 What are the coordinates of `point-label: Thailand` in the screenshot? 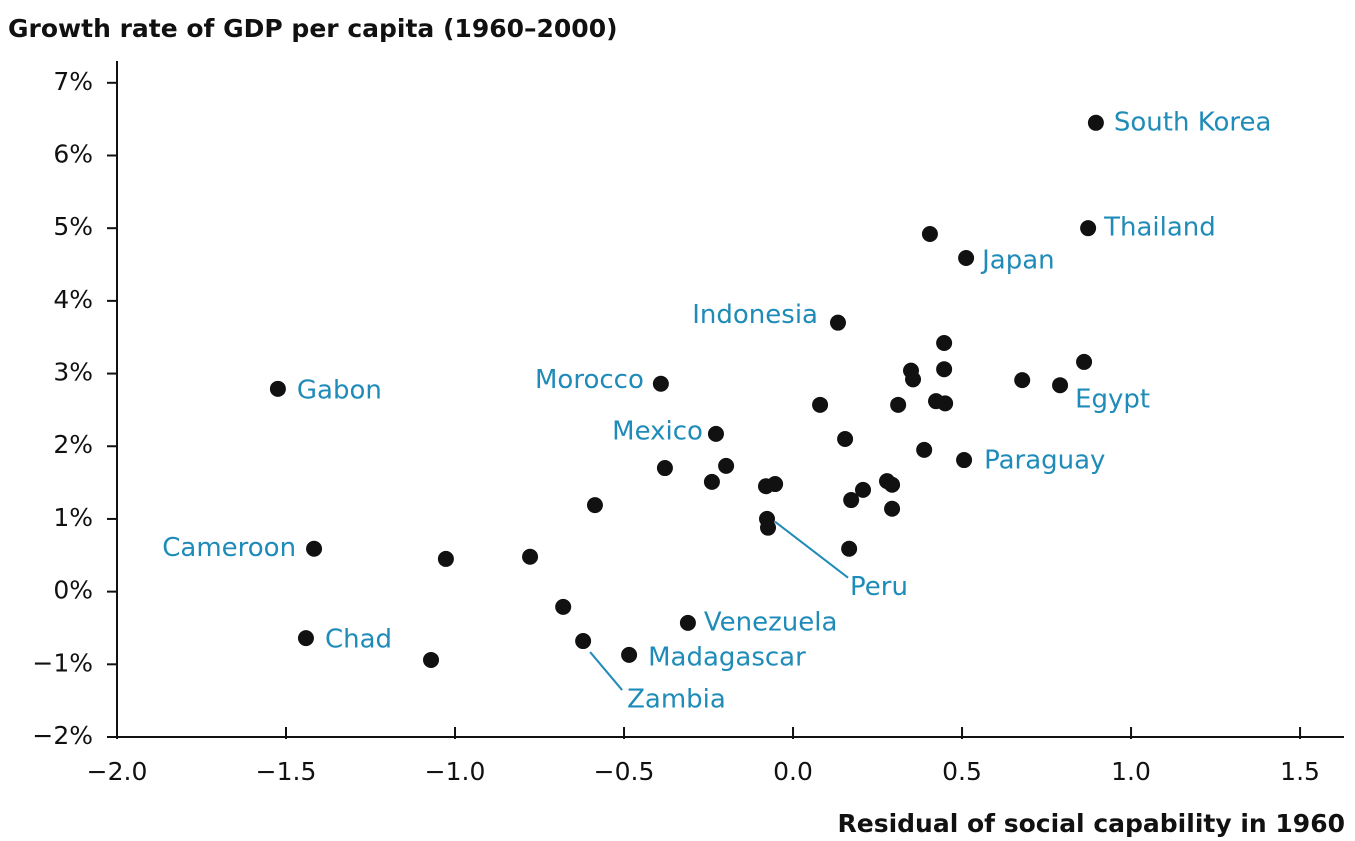 It's located at (1159, 228).